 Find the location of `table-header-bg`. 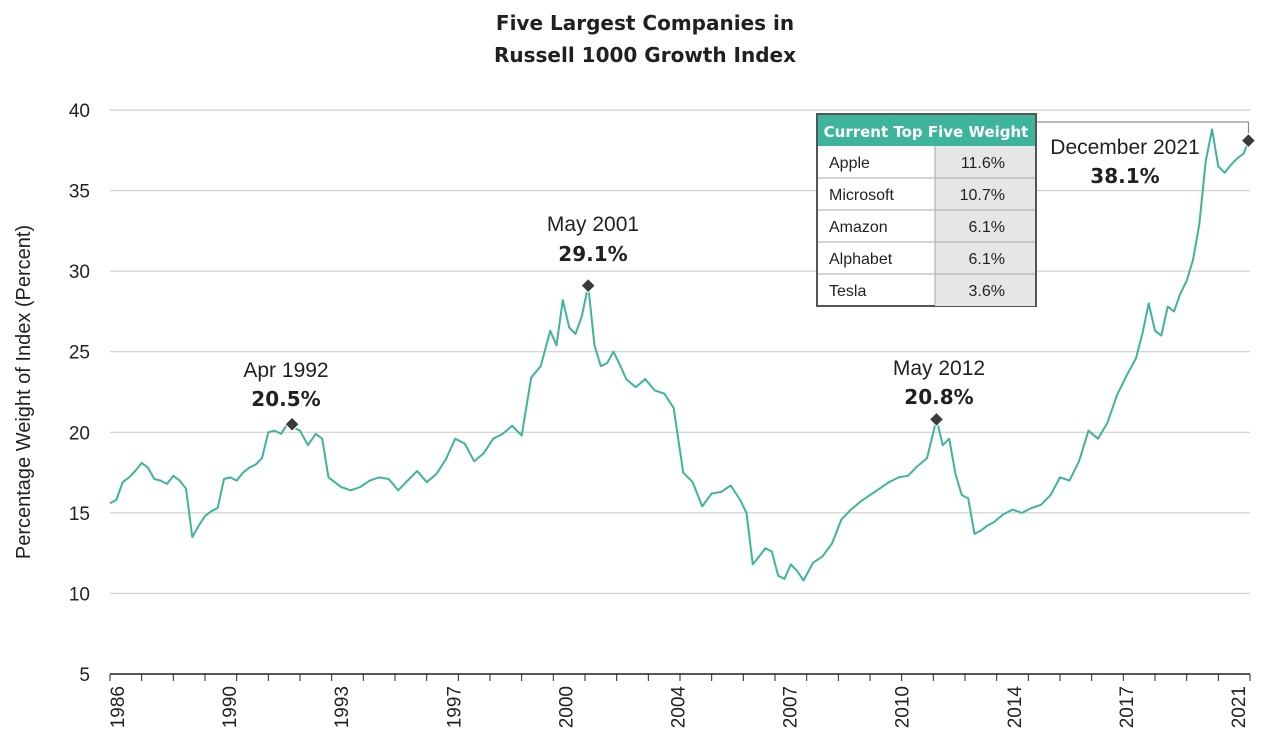

table-header-bg is located at coordinates (926, 130).